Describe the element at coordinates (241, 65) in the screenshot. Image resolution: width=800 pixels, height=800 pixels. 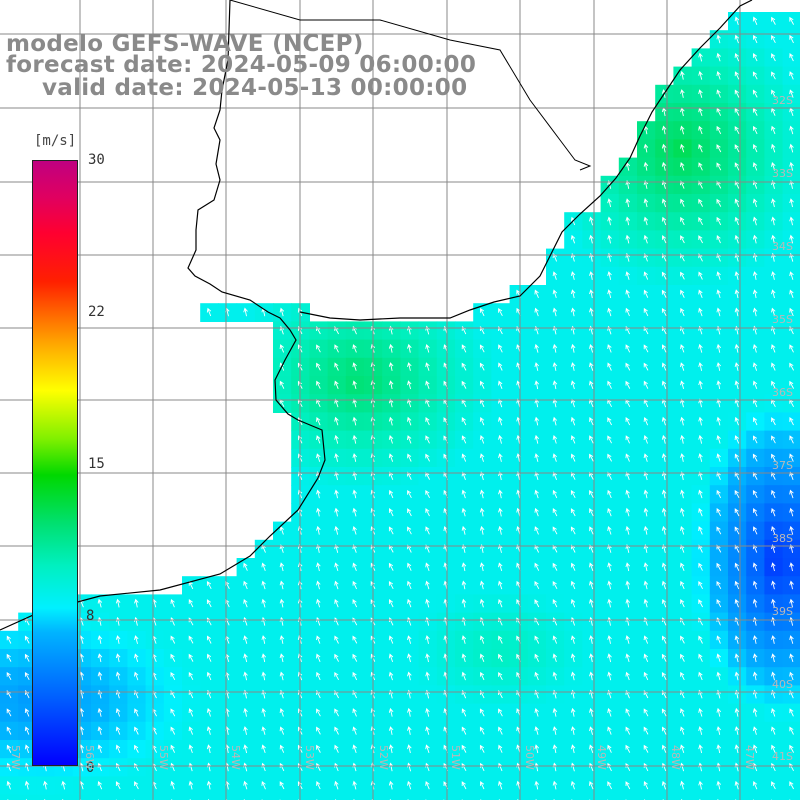
I see `title-forecast-date: forecast date: 2024-05-09 06:00:00` at that location.